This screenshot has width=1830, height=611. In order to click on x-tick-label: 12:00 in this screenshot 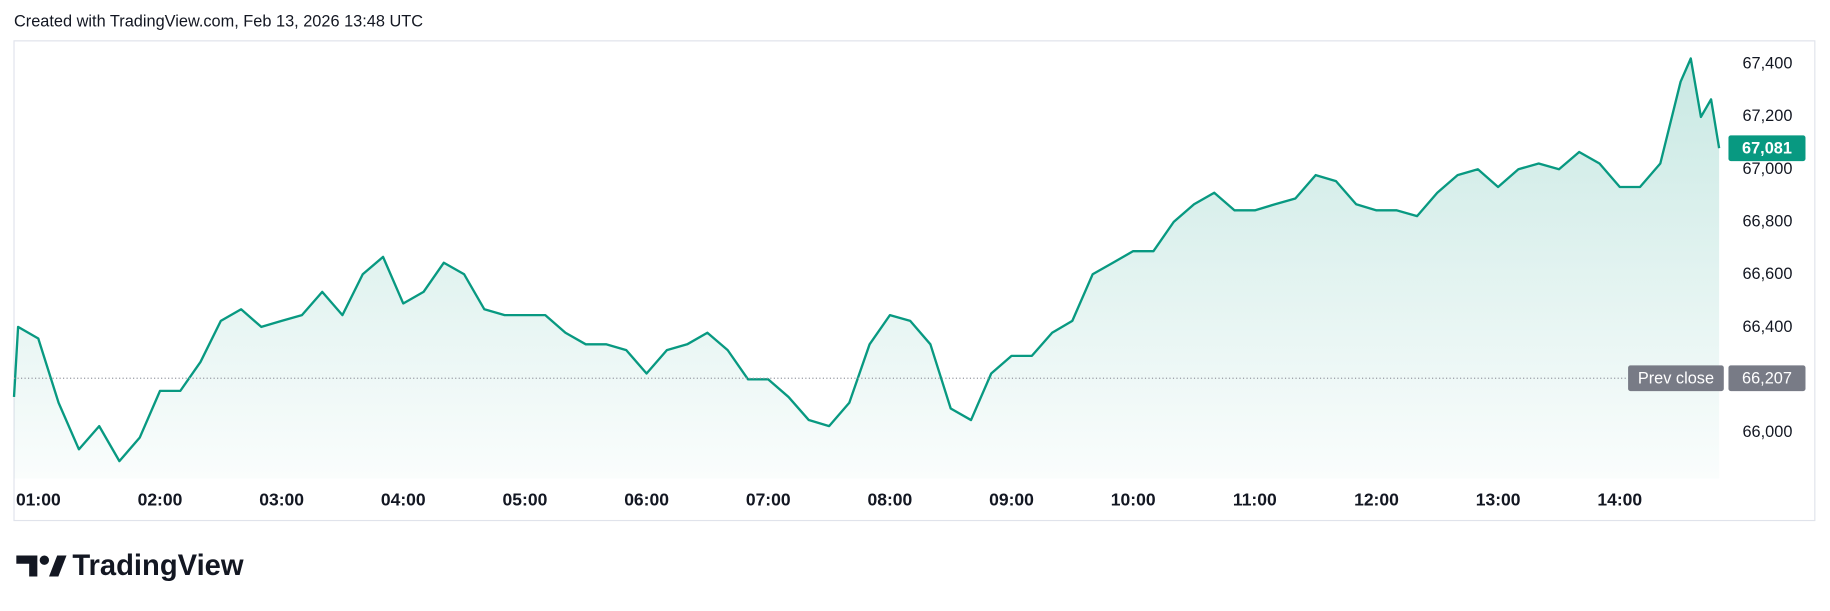, I will do `click(1376, 499)`.